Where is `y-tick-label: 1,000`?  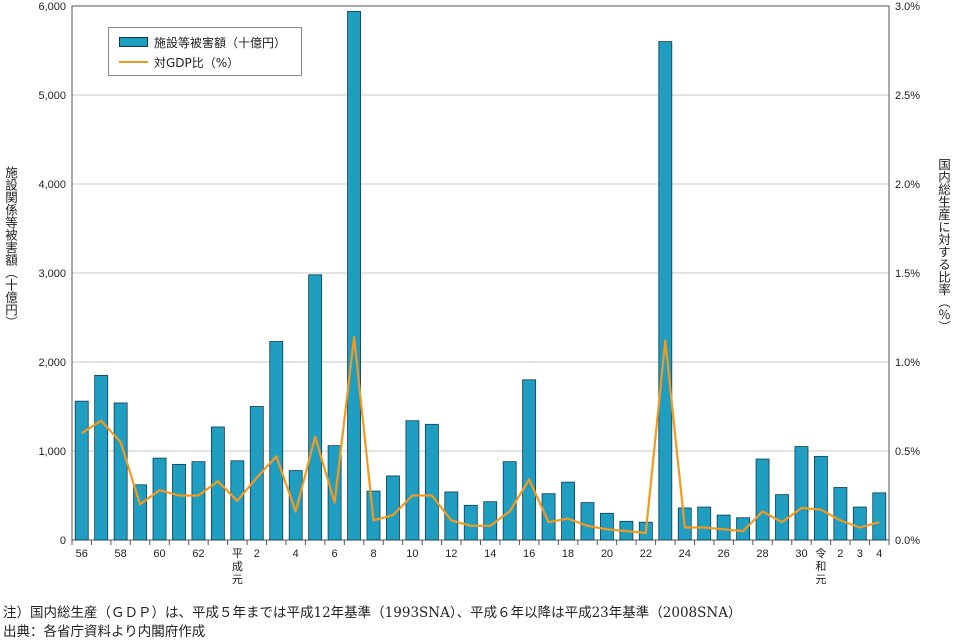
y-tick-label: 1,000 is located at coordinates (52, 452).